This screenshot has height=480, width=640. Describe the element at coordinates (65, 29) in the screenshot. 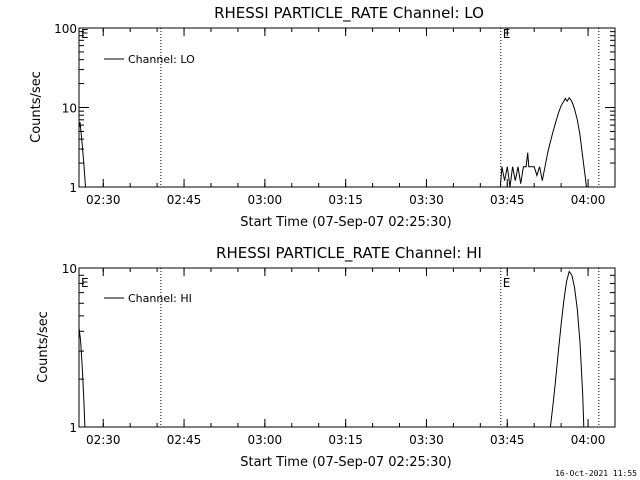

I see `y-tick-label: 100` at that location.